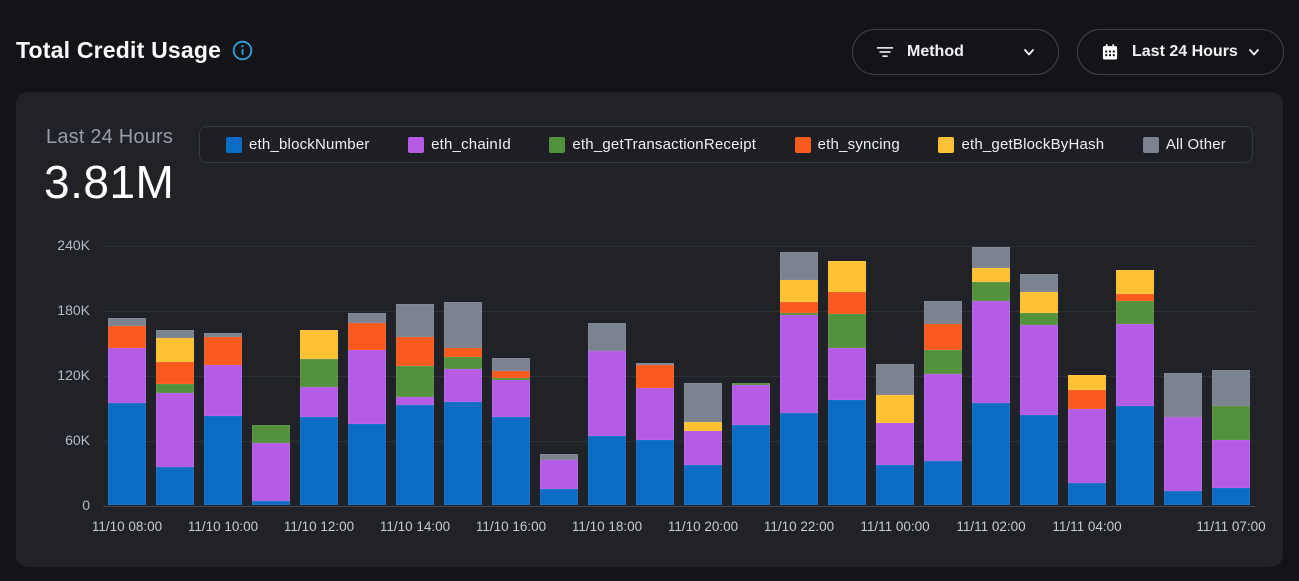  Describe the element at coordinates (652, 144) in the screenshot. I see `legend-item: eth_getTransactionReceipt` at that location.